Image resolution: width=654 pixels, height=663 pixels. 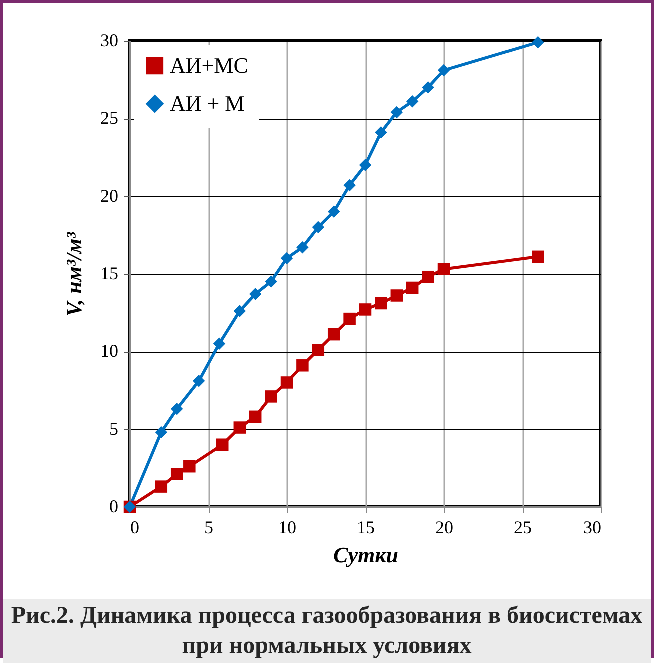 What do you see at coordinates (74, 274) in the screenshot?
I see `y-axis-title: V, нм³/м³` at bounding box center [74, 274].